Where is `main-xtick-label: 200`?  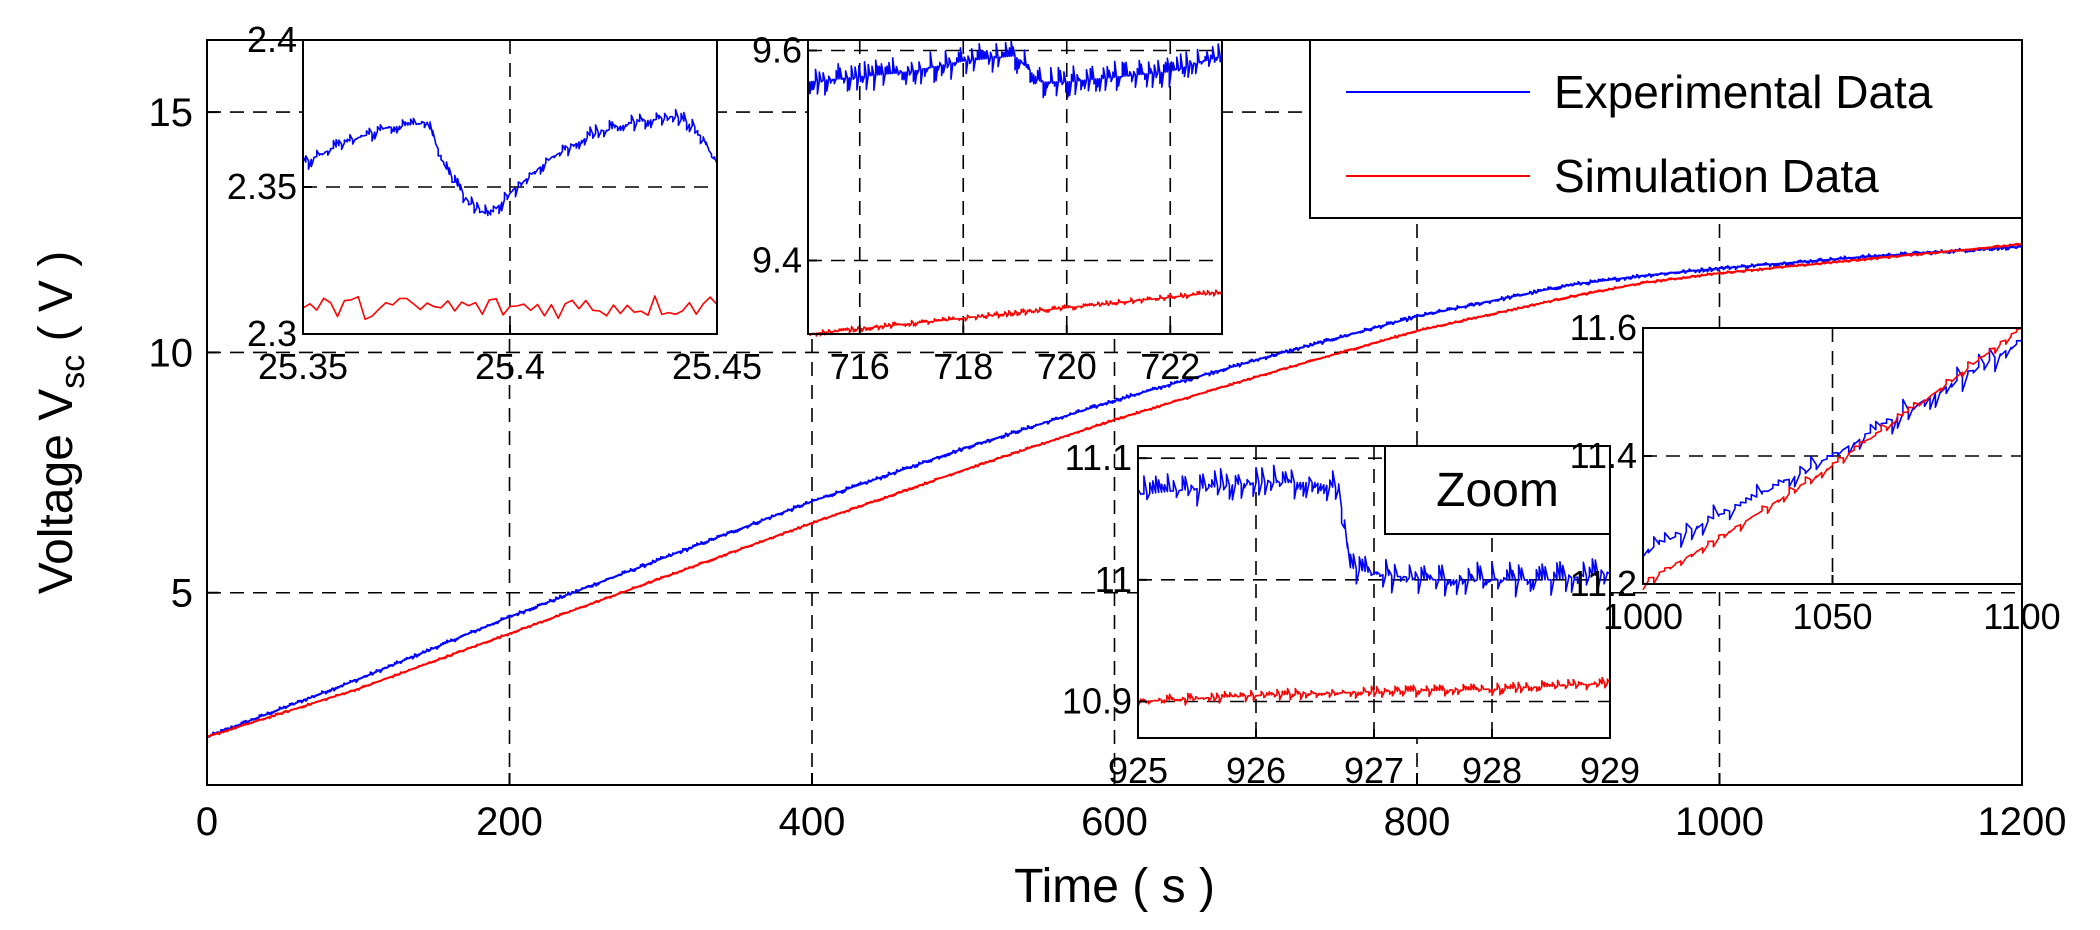
main-xtick-label: 200 is located at coordinates (509, 822).